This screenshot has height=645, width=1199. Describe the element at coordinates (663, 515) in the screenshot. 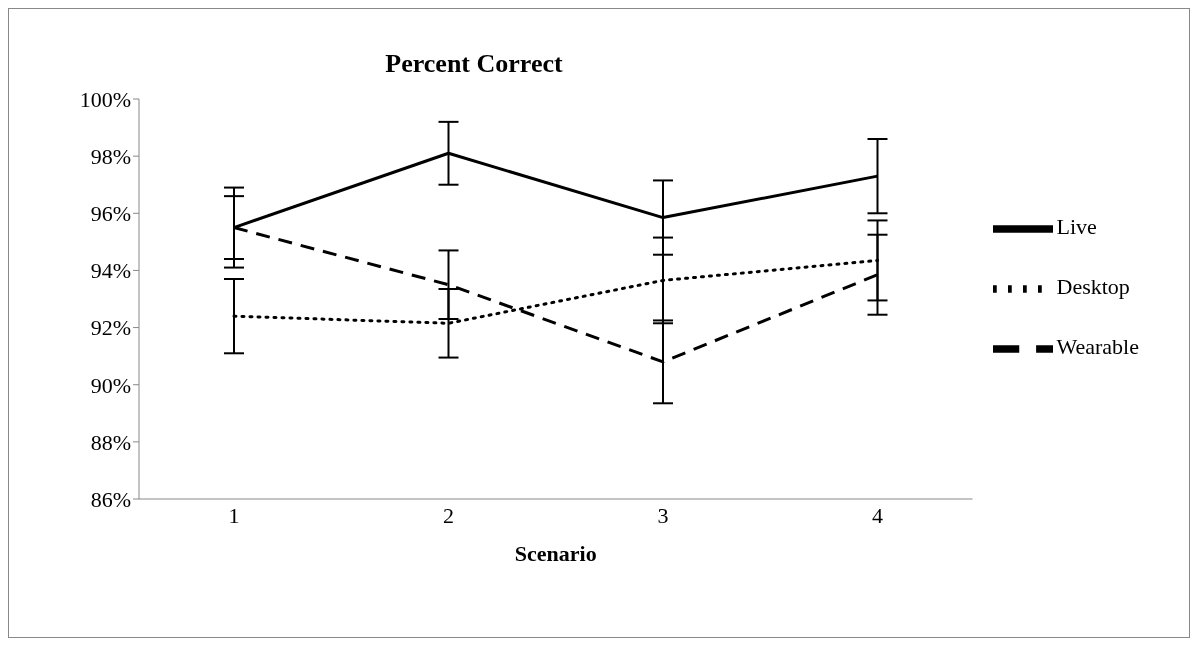

I see `x-tick-label: 3` at that location.